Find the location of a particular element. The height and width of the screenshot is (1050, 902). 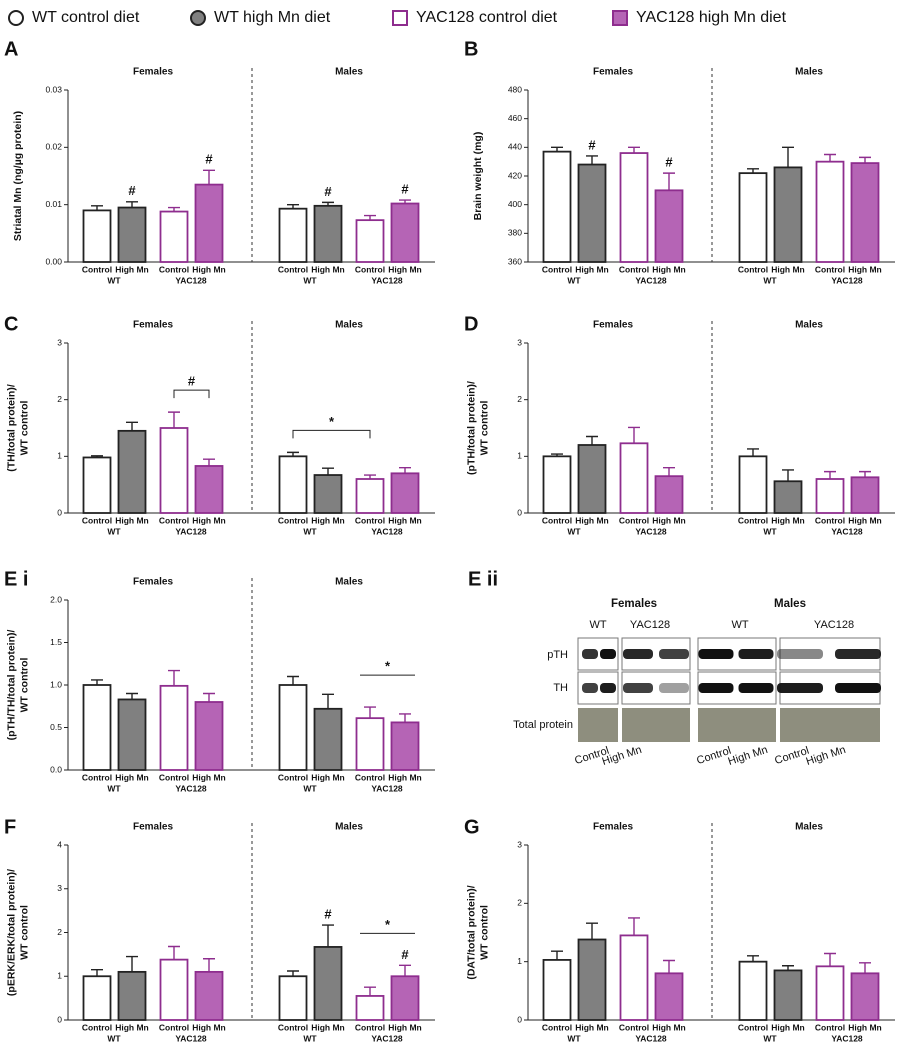

blot-row-label: TH is located at coordinates (560, 688).